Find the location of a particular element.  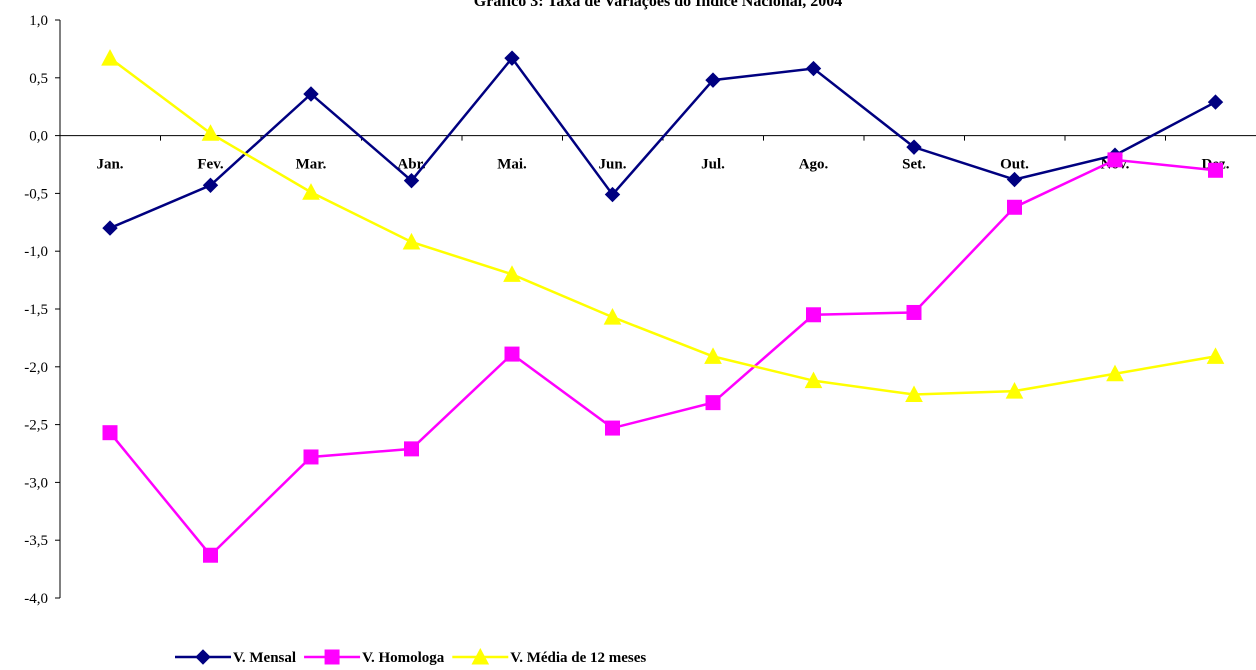

x-tick-label: Out. is located at coordinates (1014, 165).